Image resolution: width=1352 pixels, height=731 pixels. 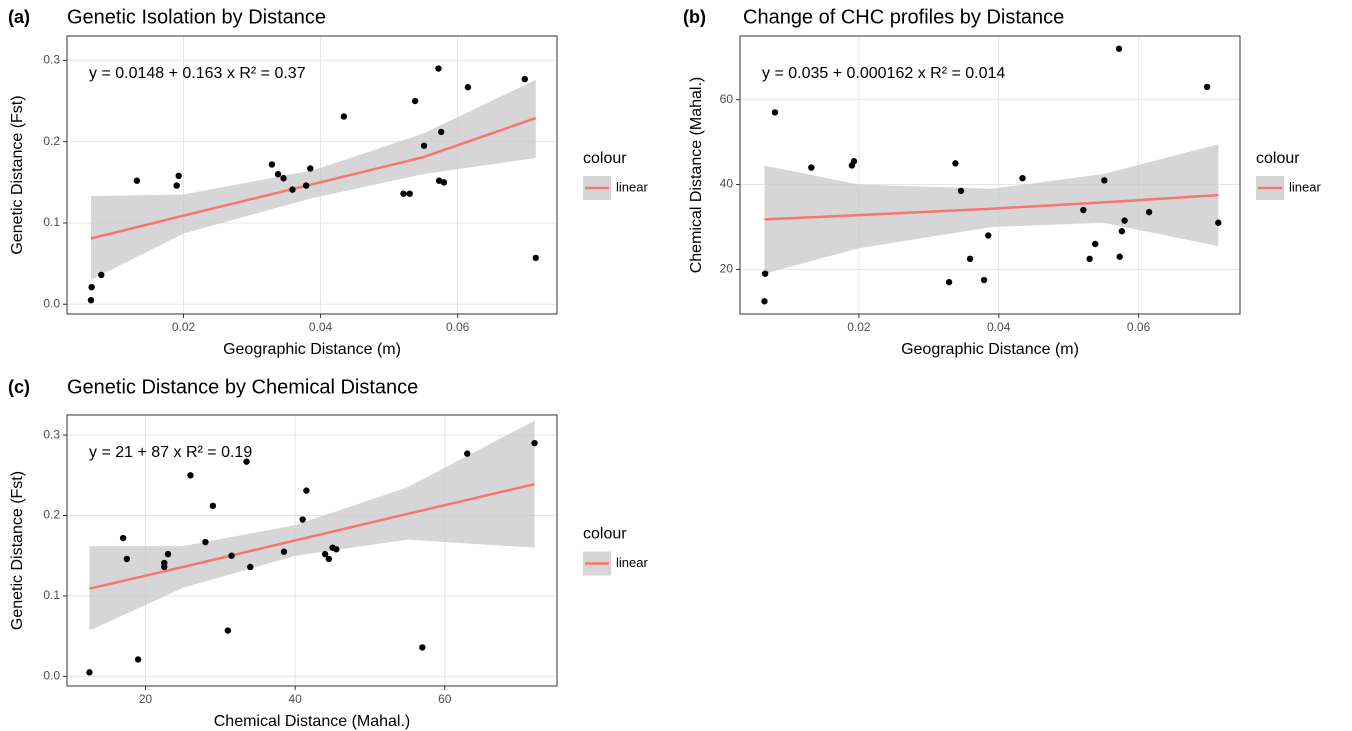 I want to click on x-tick-label: 60, so click(x=445, y=699).